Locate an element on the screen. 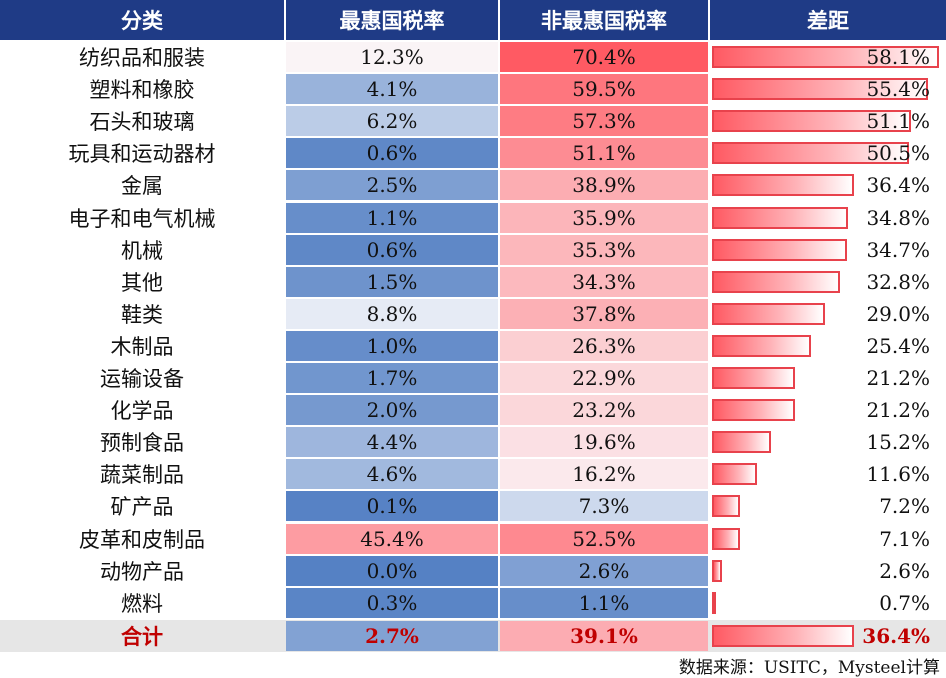 This screenshot has width=946, height=678. gap-value: 15.2% is located at coordinates (898, 442).